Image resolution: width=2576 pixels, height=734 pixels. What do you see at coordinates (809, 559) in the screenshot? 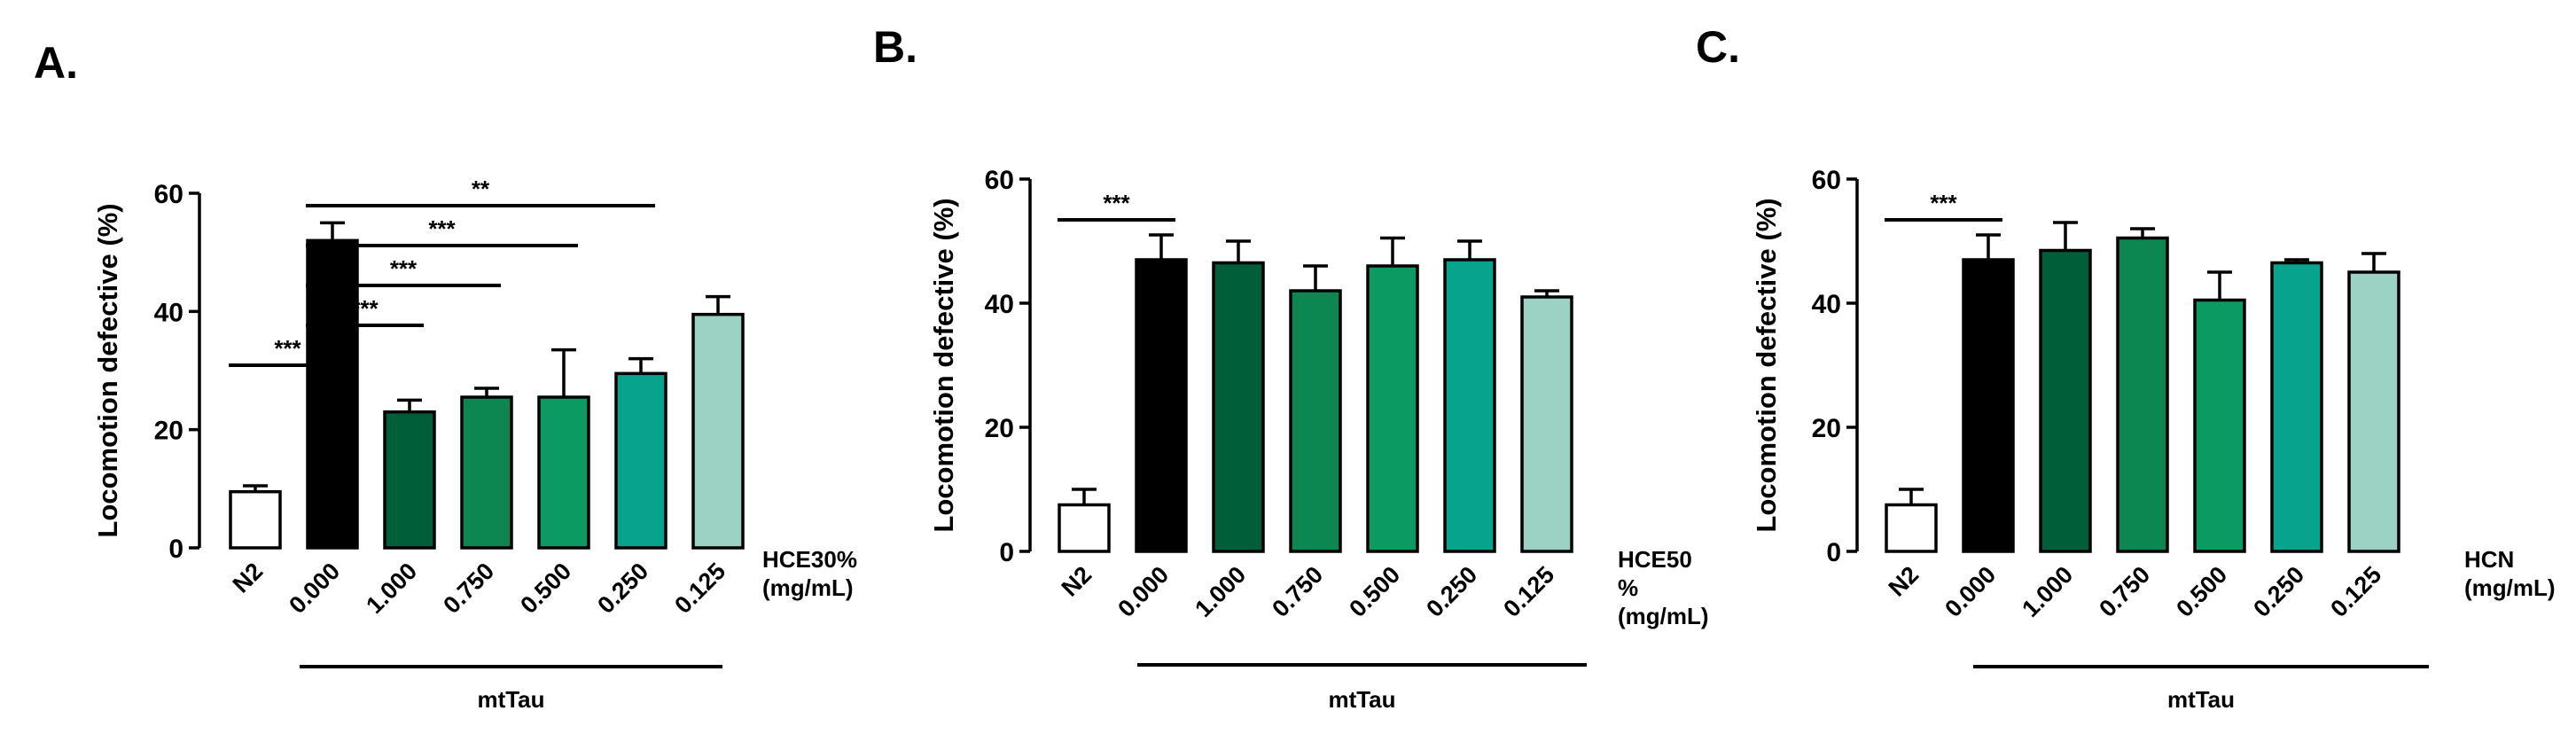
I see `treatment-label: HCE30%` at bounding box center [809, 559].